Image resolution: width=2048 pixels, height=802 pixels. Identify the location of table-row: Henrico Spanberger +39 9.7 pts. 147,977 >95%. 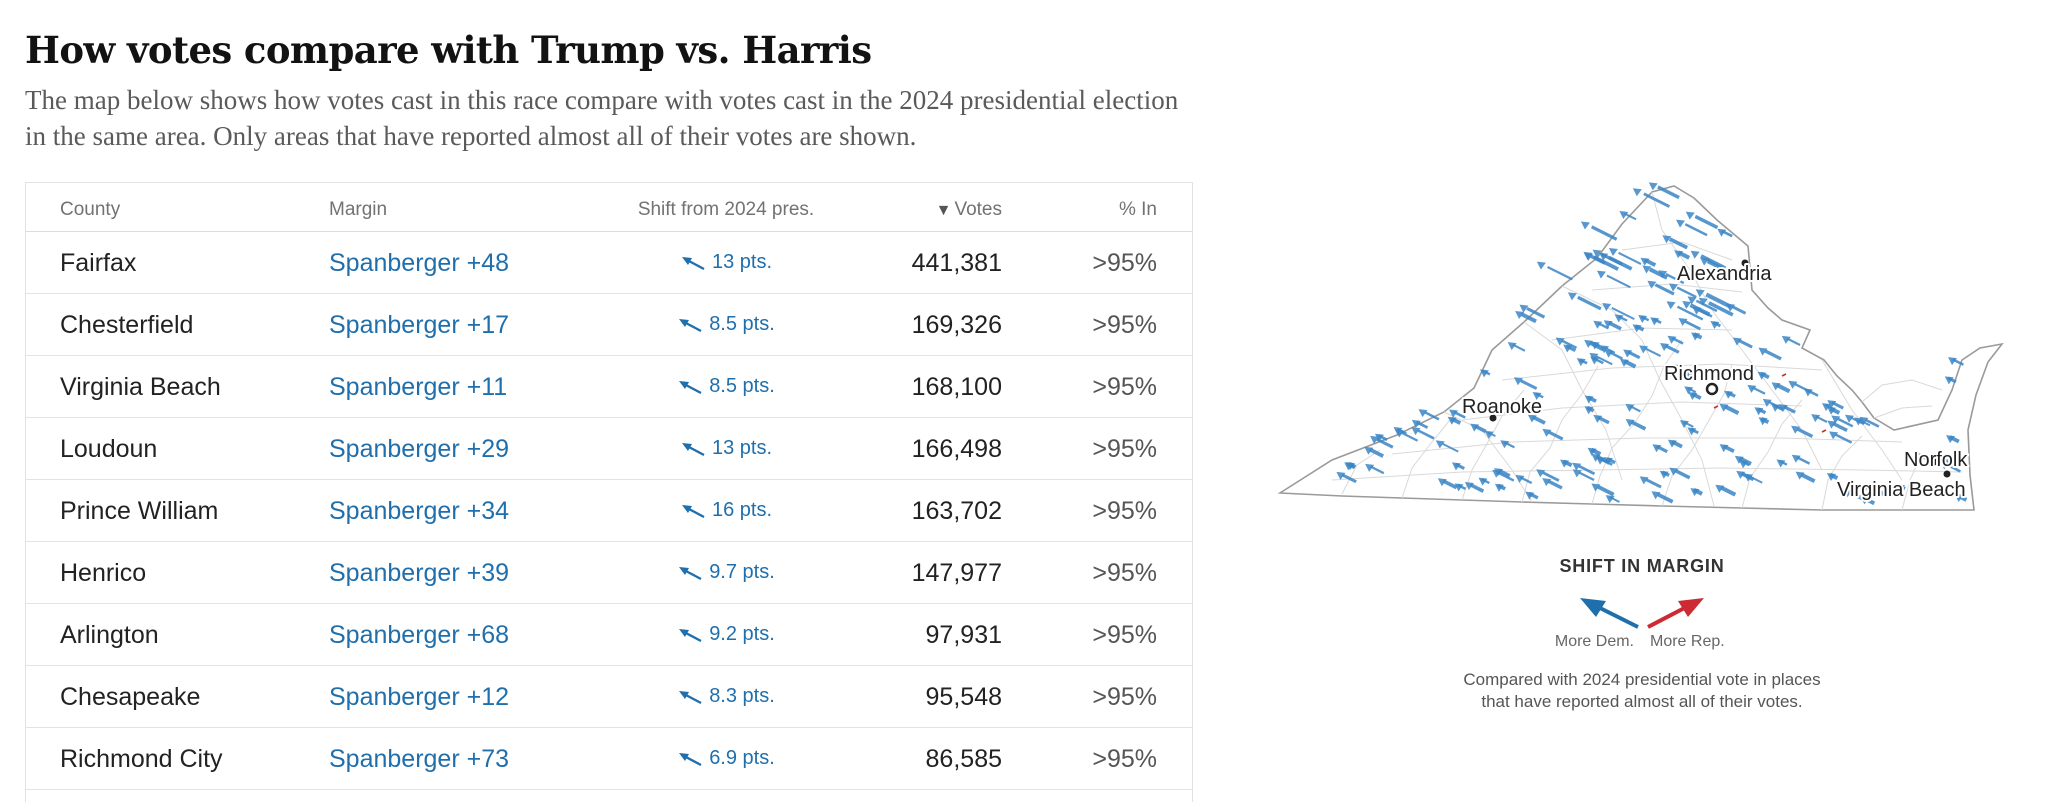
(609, 573).